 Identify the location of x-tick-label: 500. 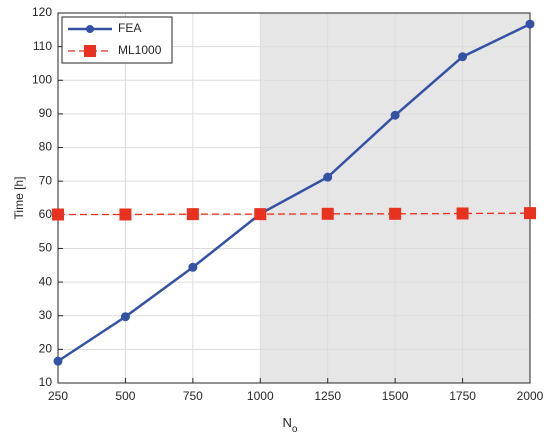
(125, 396).